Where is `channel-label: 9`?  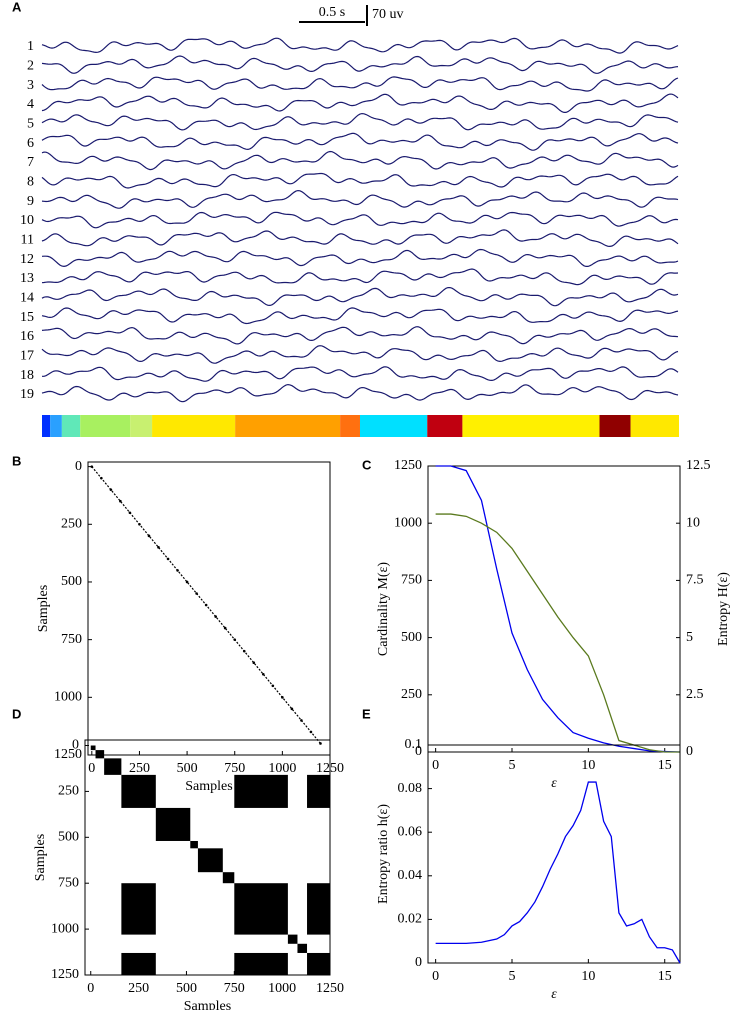
channel-label: 9 is located at coordinates (30, 201).